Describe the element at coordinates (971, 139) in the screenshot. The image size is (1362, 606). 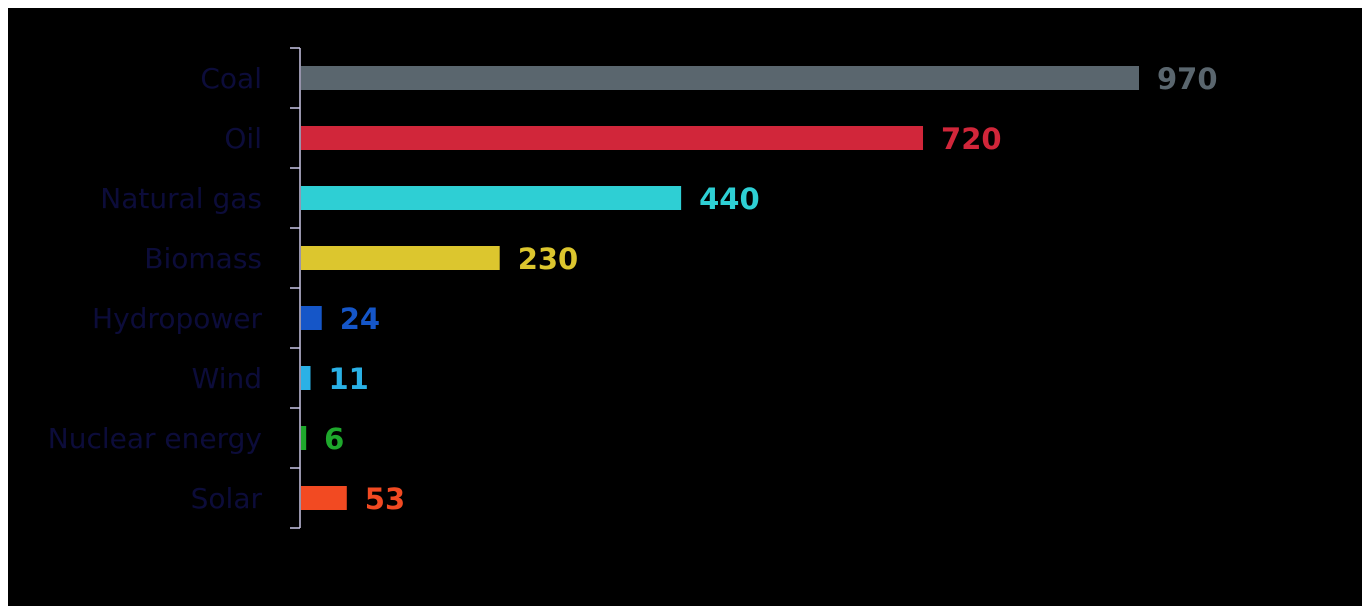
I see `value-label: 720` at that location.